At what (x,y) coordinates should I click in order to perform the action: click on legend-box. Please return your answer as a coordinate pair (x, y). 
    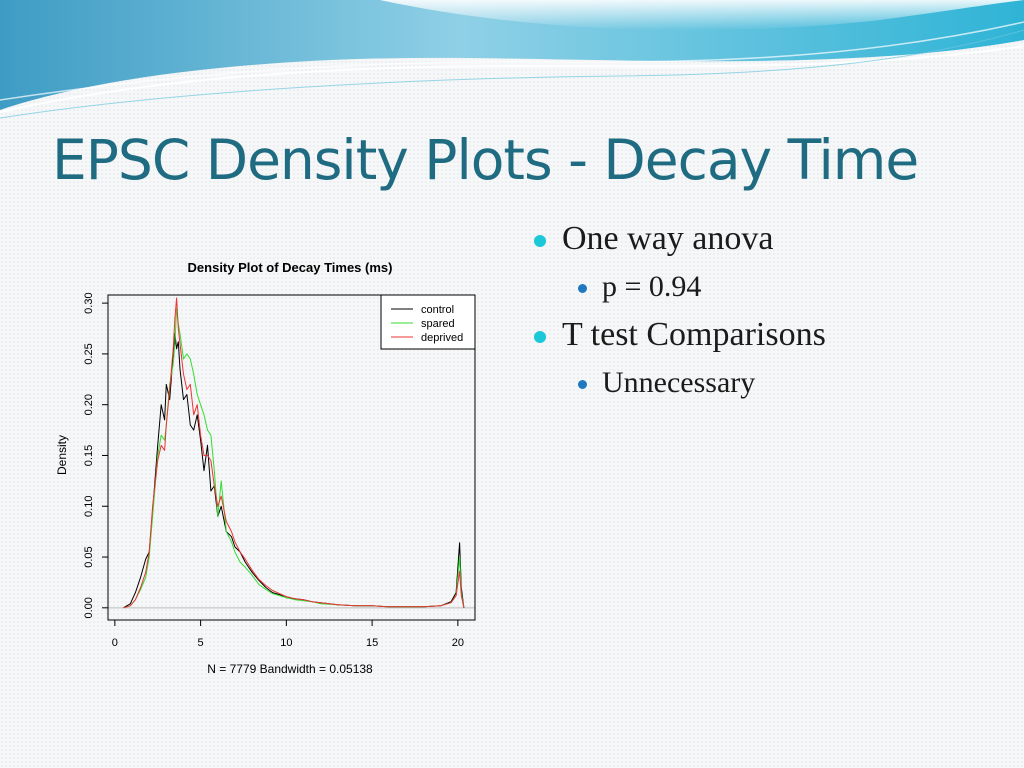
    Looking at the image, I should click on (428, 322).